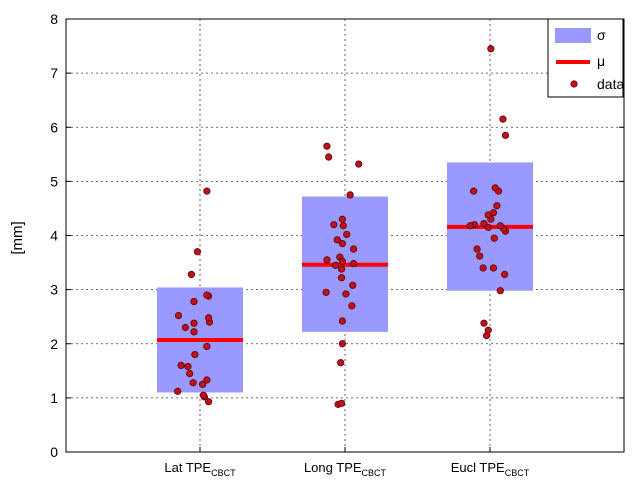 Image resolution: width=632 pixels, height=489 pixels. Describe the element at coordinates (54, 236) in the screenshot. I see `y-tick-label: 4` at that location.